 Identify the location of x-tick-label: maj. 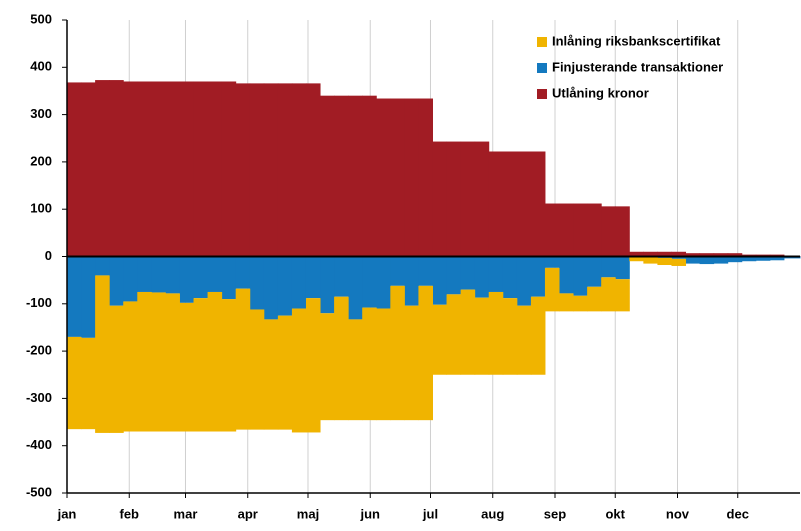
(308, 513).